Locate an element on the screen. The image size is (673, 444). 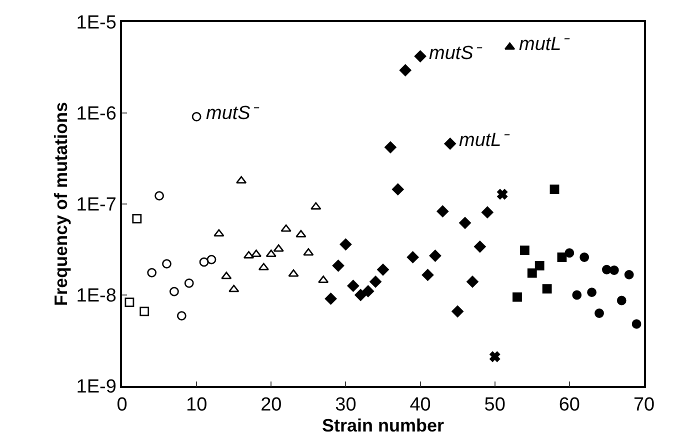
x-tick-label: 0 is located at coordinates (122, 405).